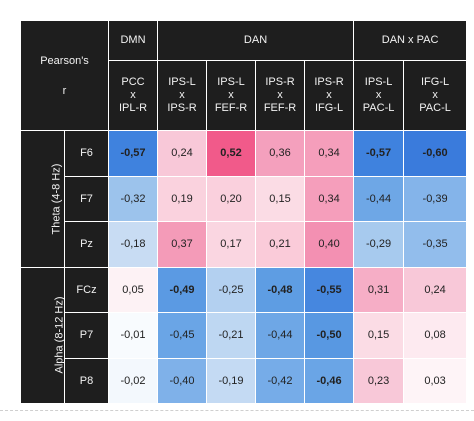 The image size is (474, 421). I want to click on column-header: IPS-L x IPS-R, so click(182, 95).